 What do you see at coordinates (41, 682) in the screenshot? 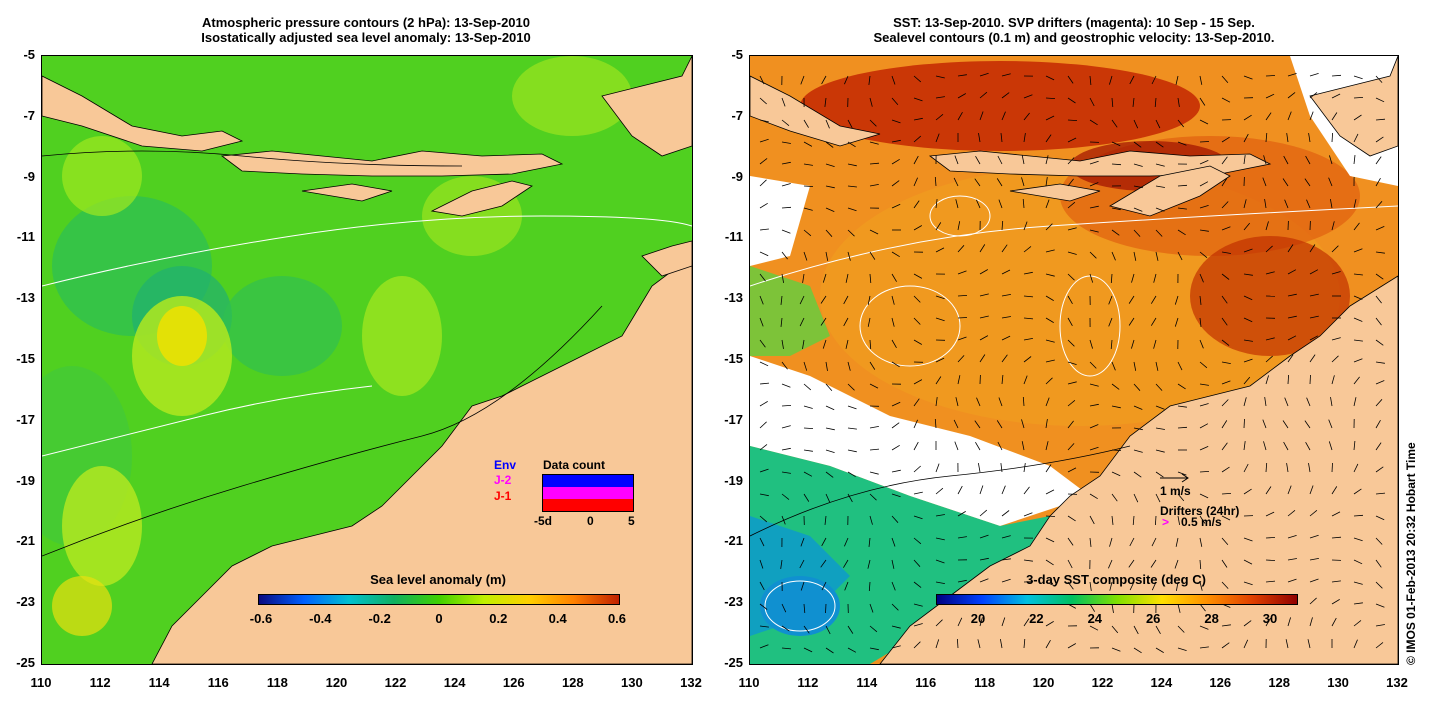
I see `x-tick-p0-0: 110` at bounding box center [41, 682].